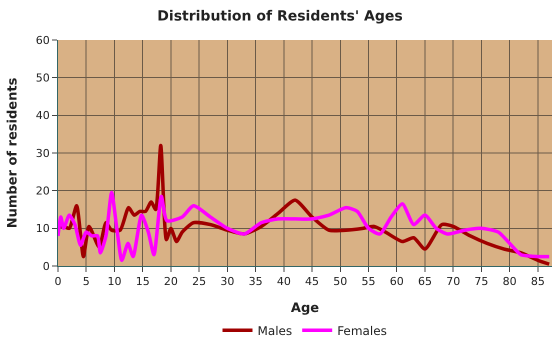 The image size is (560, 353). Describe the element at coordinates (86, 281) in the screenshot. I see `x-tick-label: 5` at that location.